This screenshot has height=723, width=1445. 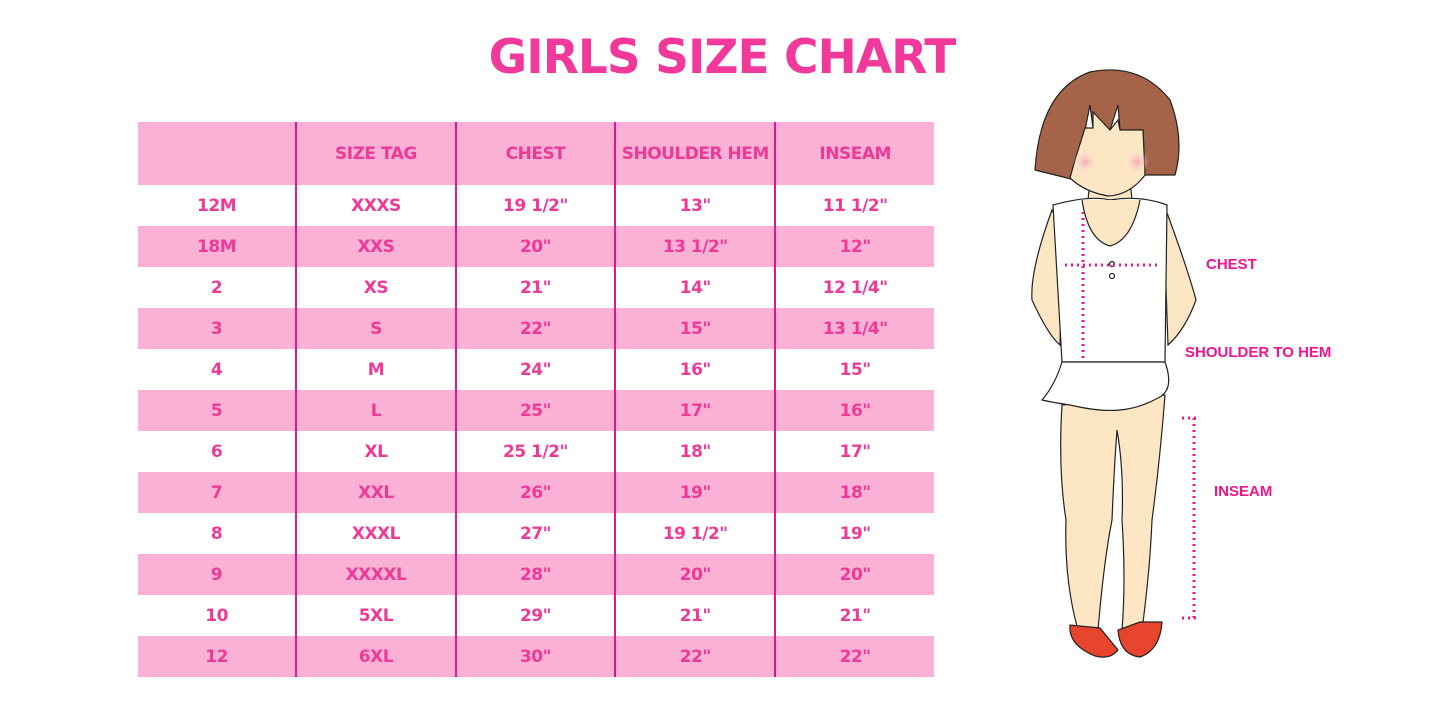 I want to click on table-cell: 4, so click(x=216, y=369).